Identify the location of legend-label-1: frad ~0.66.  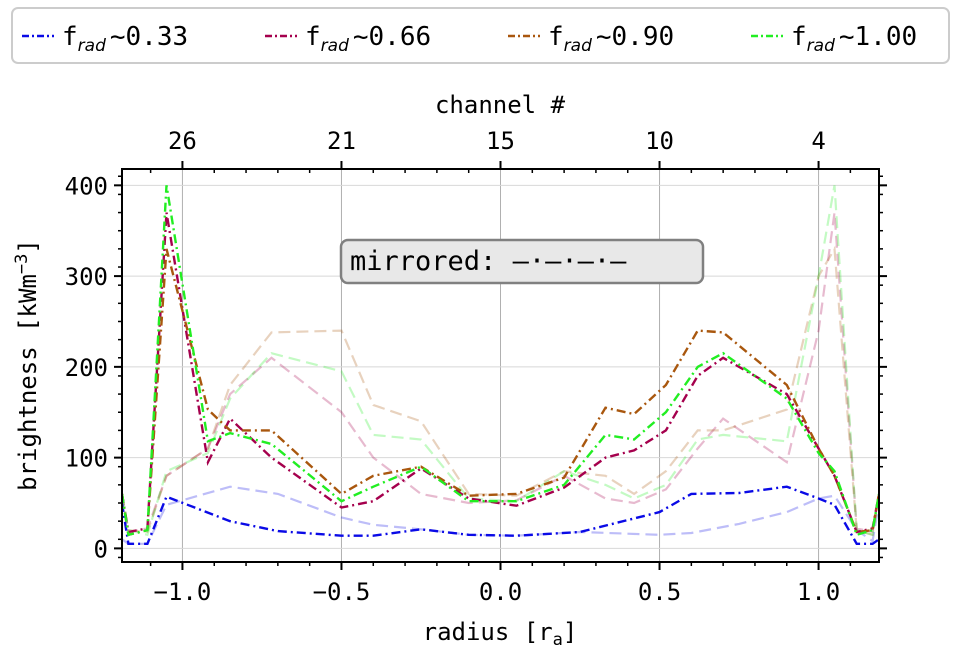
(368, 39).